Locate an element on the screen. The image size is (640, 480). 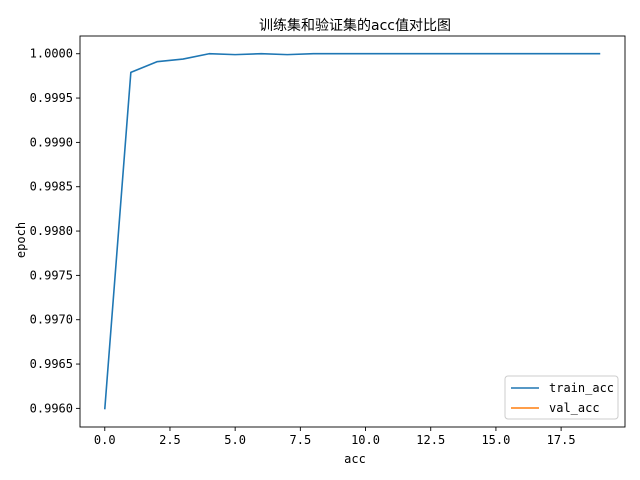
y-tick-label: 1.0000 is located at coordinates (51, 54).